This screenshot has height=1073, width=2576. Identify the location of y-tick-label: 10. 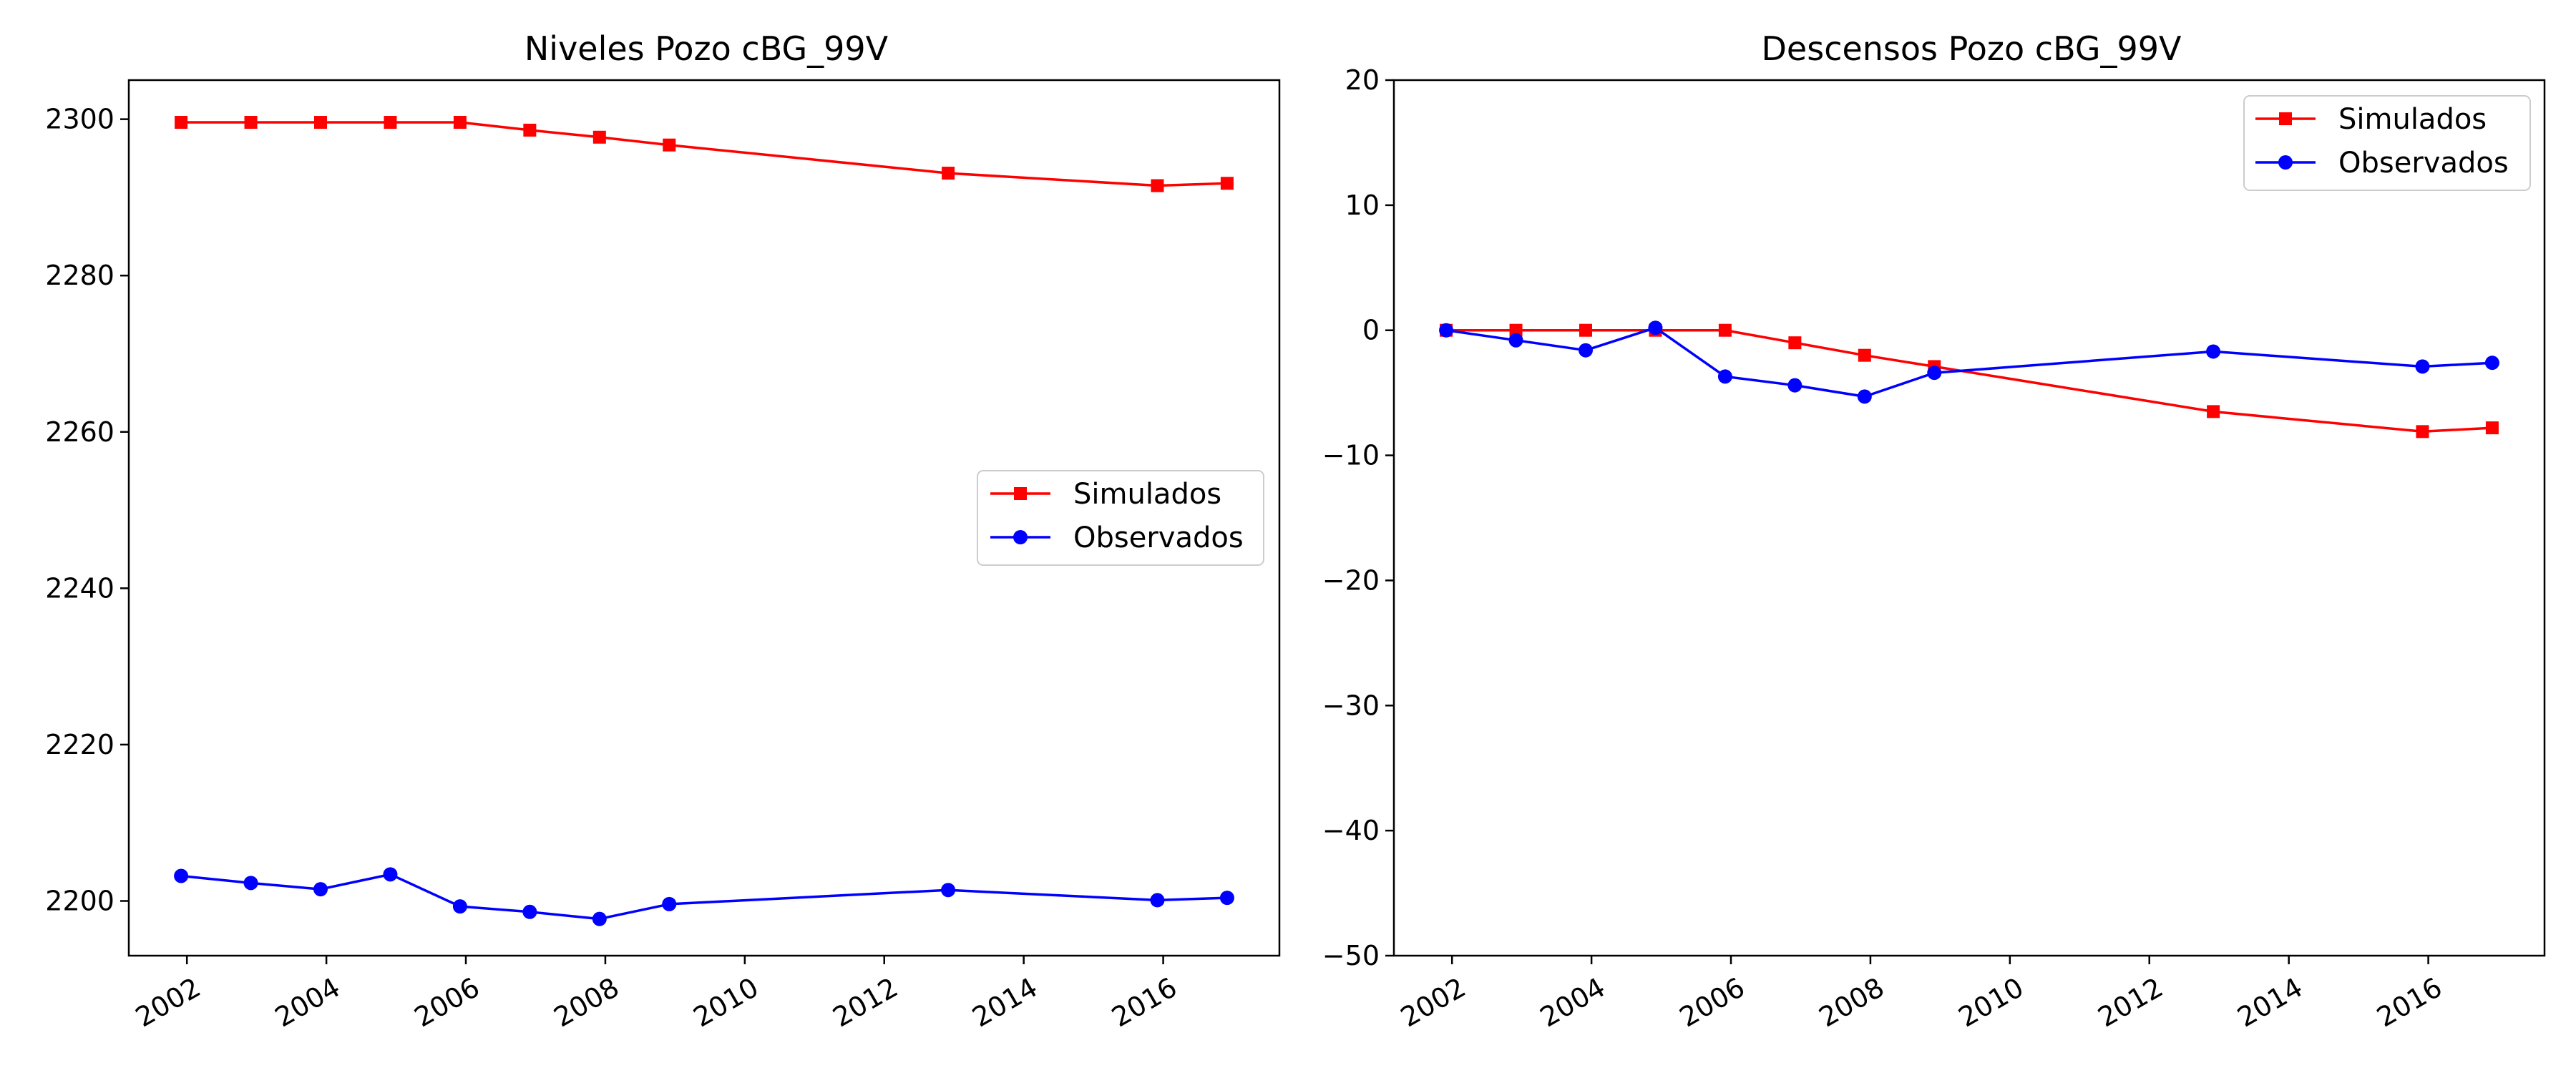
(1362, 206).